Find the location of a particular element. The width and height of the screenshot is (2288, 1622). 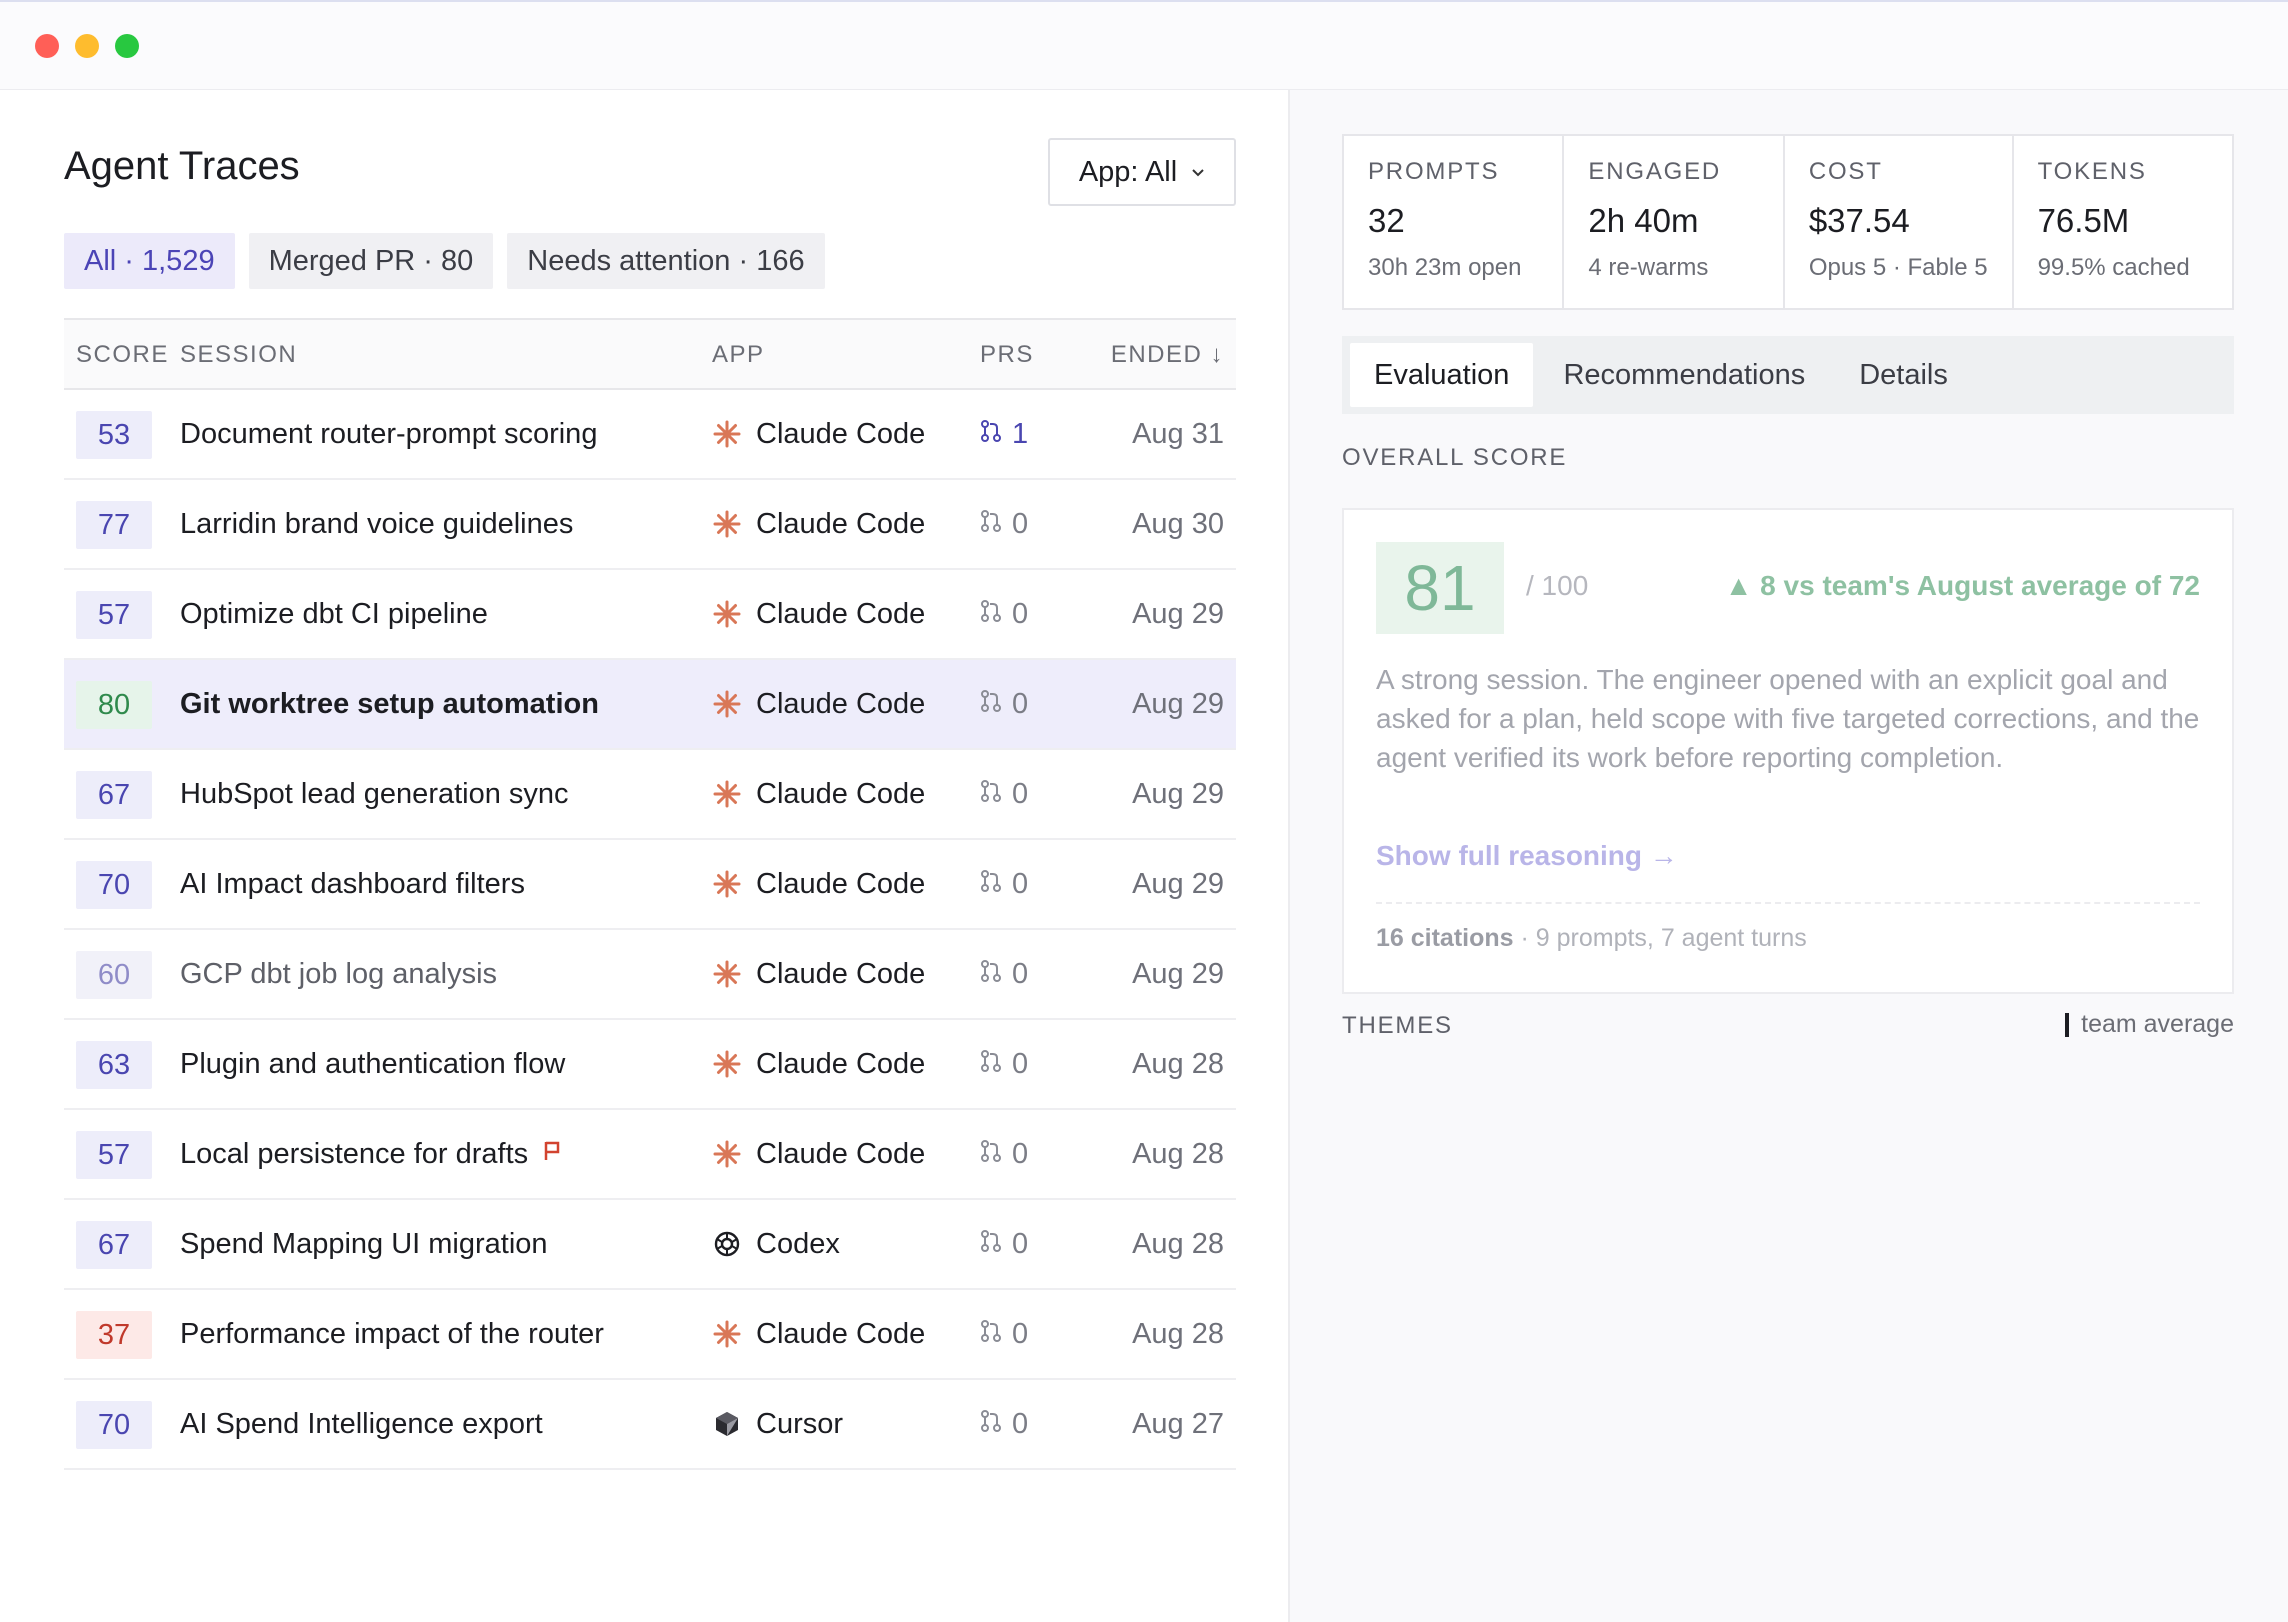

session-cell: GCP dbt job log analysis is located at coordinates (338, 974).